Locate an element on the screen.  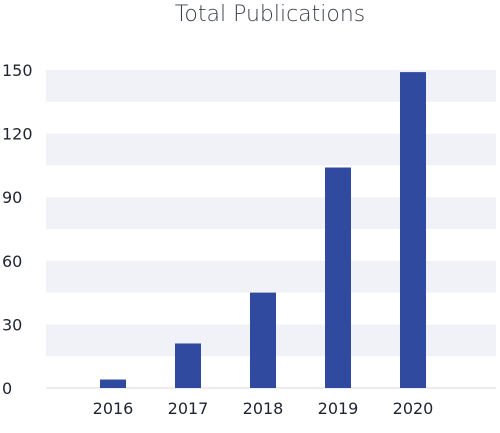
bar-2016 is located at coordinates (113, 383).